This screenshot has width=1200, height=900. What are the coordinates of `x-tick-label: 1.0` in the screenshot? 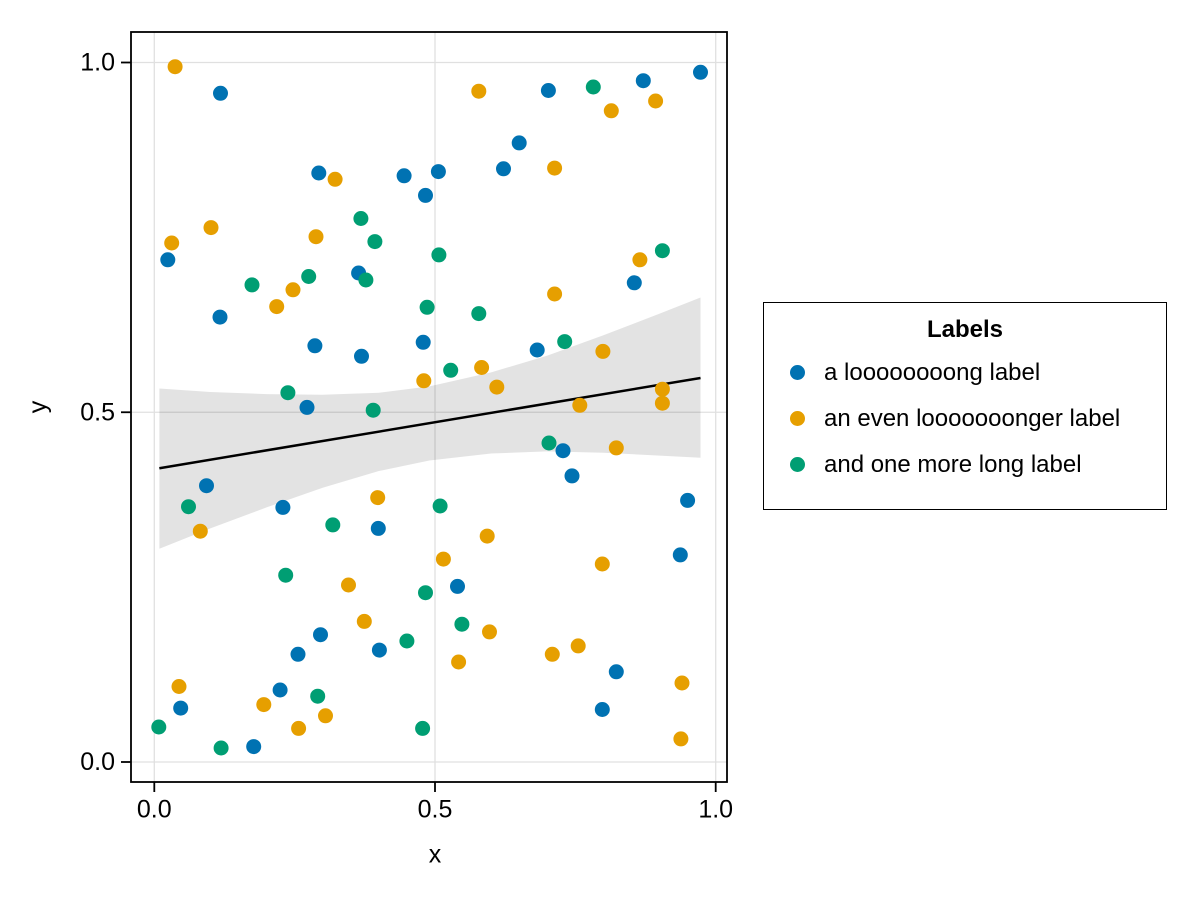 It's located at (715, 810).